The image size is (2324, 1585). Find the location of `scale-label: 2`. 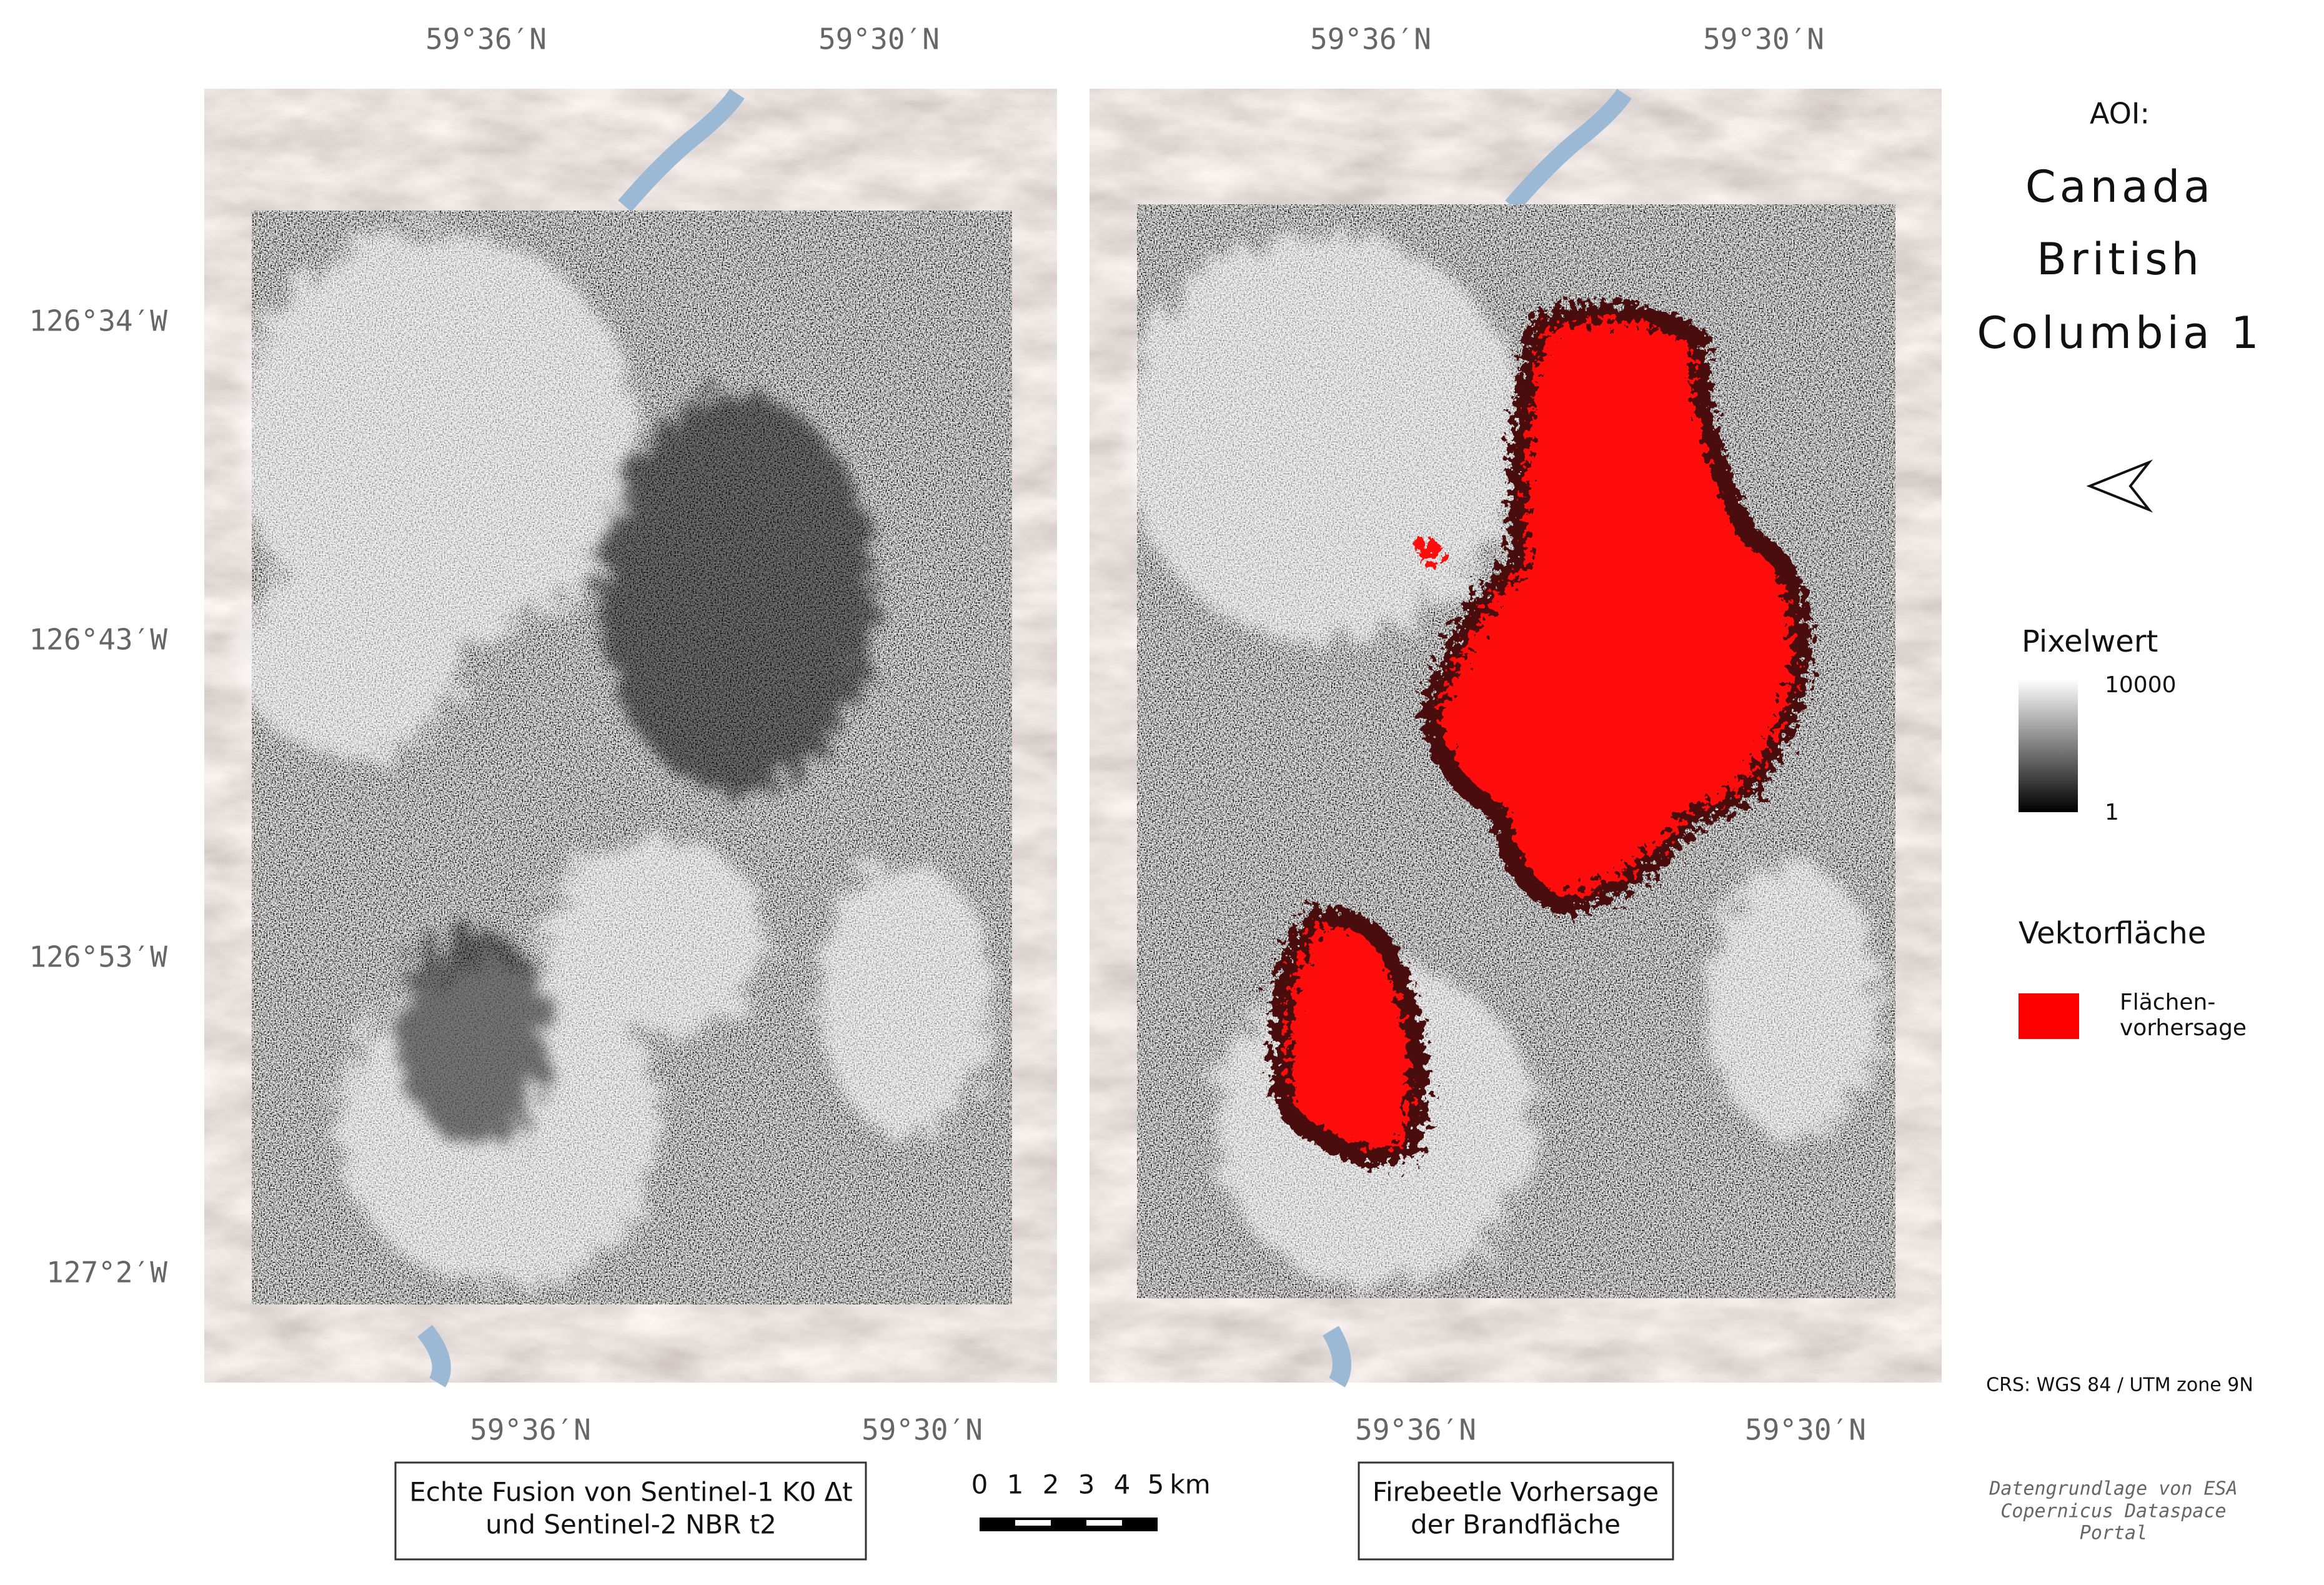

scale-label: 2 is located at coordinates (1051, 1484).